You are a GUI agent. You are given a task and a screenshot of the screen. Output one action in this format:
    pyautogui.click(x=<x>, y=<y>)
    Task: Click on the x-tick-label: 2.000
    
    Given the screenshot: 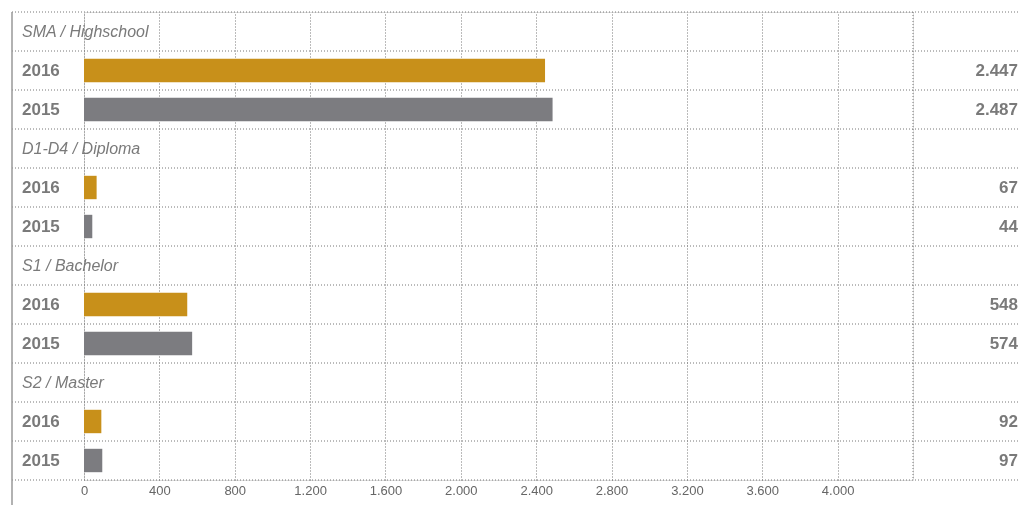 What is the action you would take?
    pyautogui.click(x=461, y=490)
    